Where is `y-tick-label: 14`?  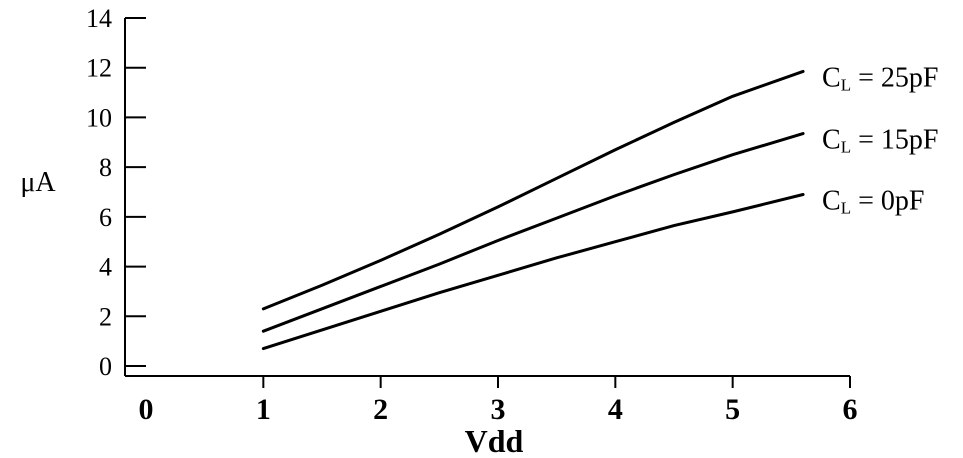
y-tick-label: 14 is located at coordinates (99, 18).